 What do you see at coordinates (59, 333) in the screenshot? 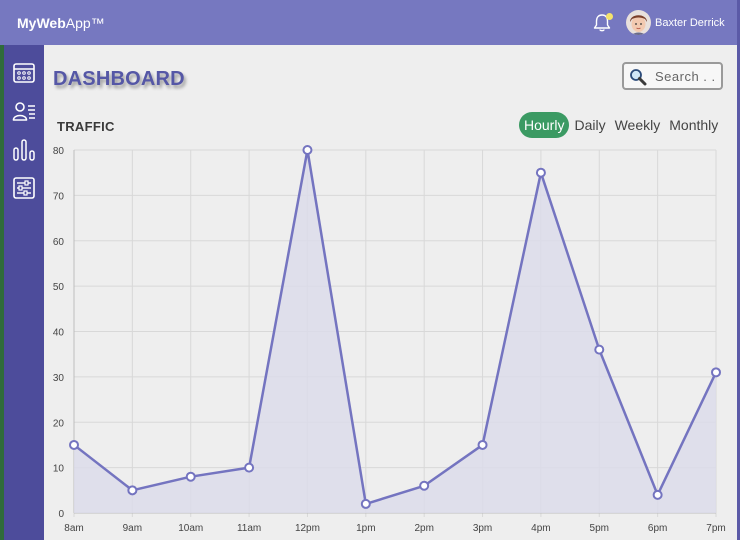
I see `y-tick-label: 40` at bounding box center [59, 333].